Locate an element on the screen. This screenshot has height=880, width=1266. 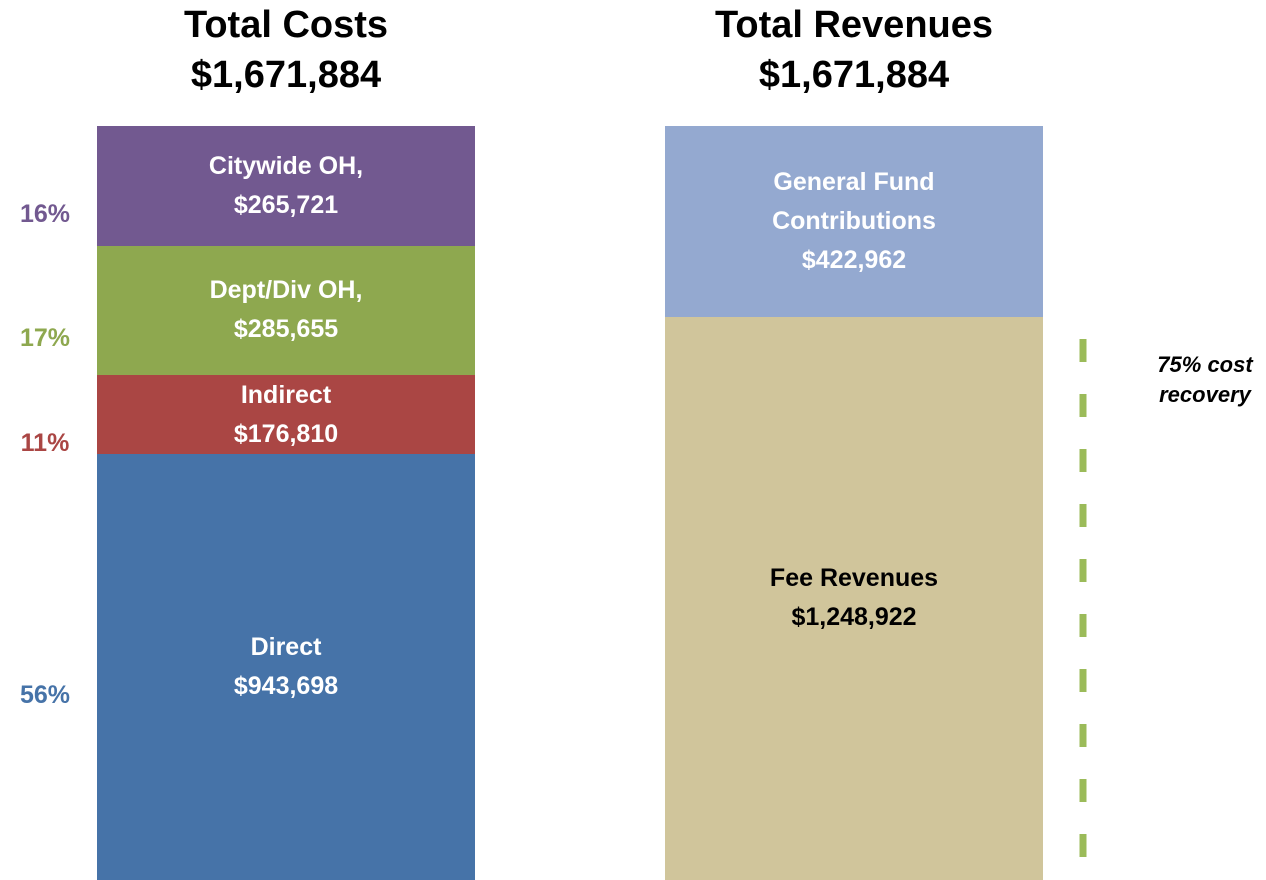
share-label: 17% is located at coordinates (45, 338).